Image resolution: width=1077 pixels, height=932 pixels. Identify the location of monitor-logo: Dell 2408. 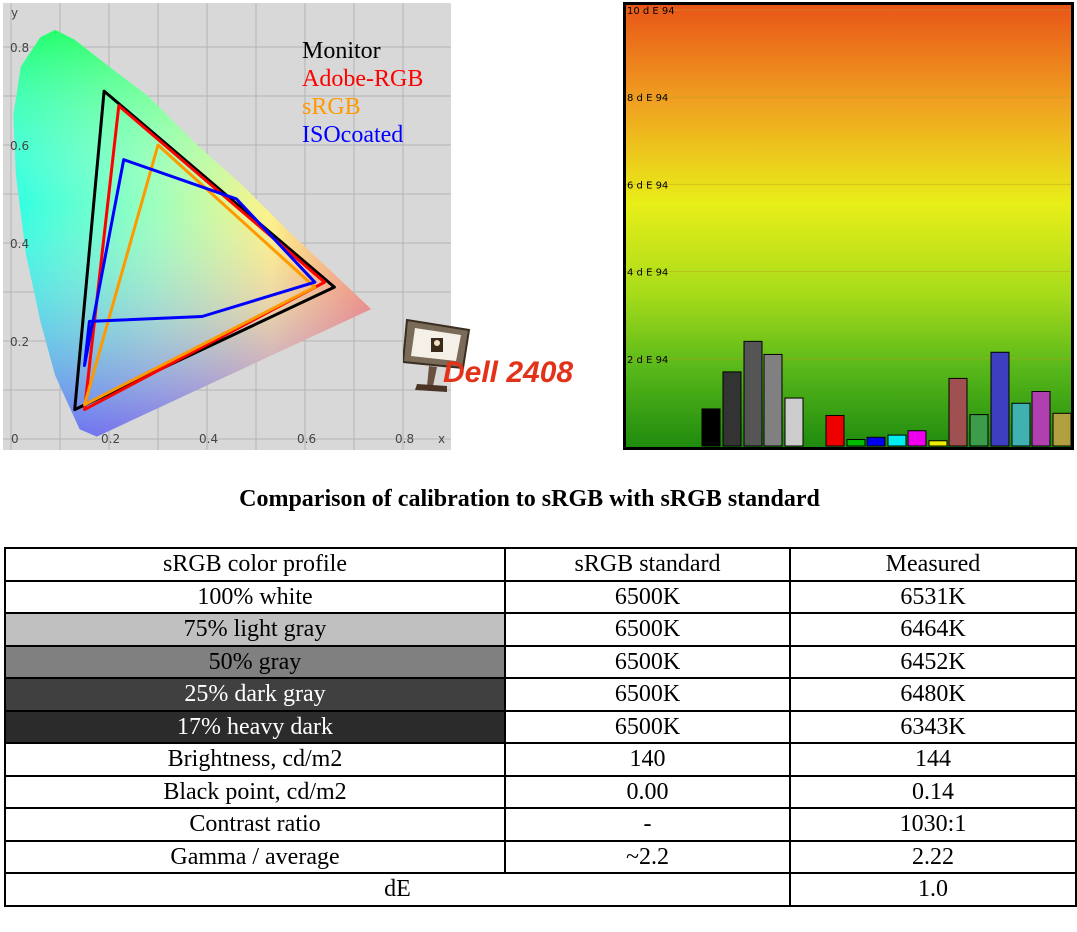
(503, 355).